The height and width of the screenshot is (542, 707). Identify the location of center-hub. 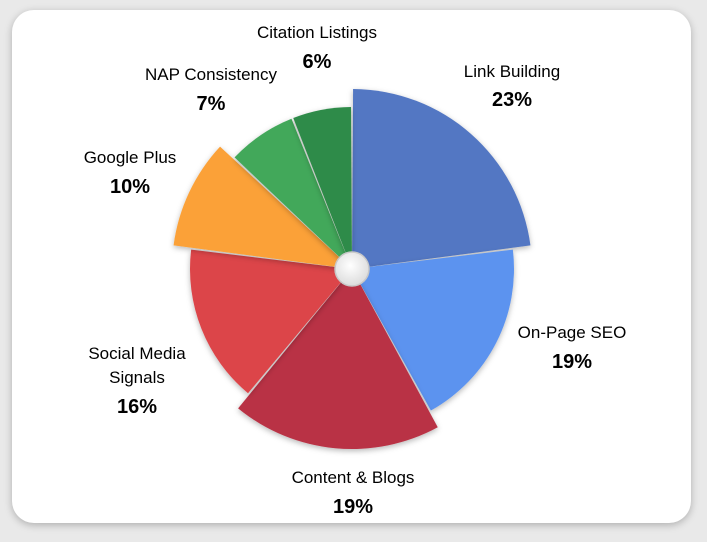
(352, 269).